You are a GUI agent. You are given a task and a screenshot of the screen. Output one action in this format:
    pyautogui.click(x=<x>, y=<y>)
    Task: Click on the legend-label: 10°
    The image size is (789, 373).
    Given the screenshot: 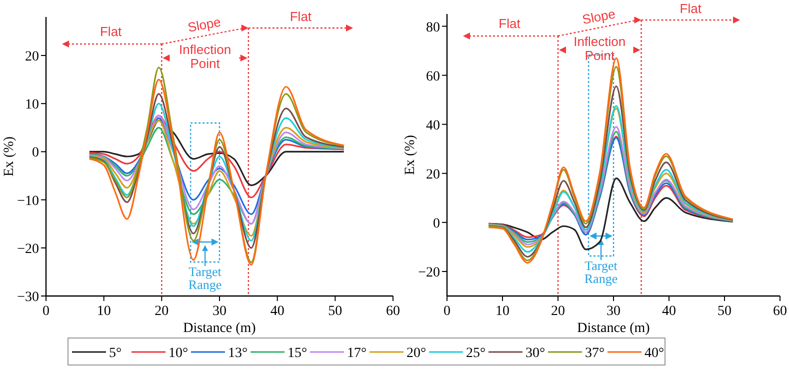 What is the action you would take?
    pyautogui.click(x=178, y=353)
    